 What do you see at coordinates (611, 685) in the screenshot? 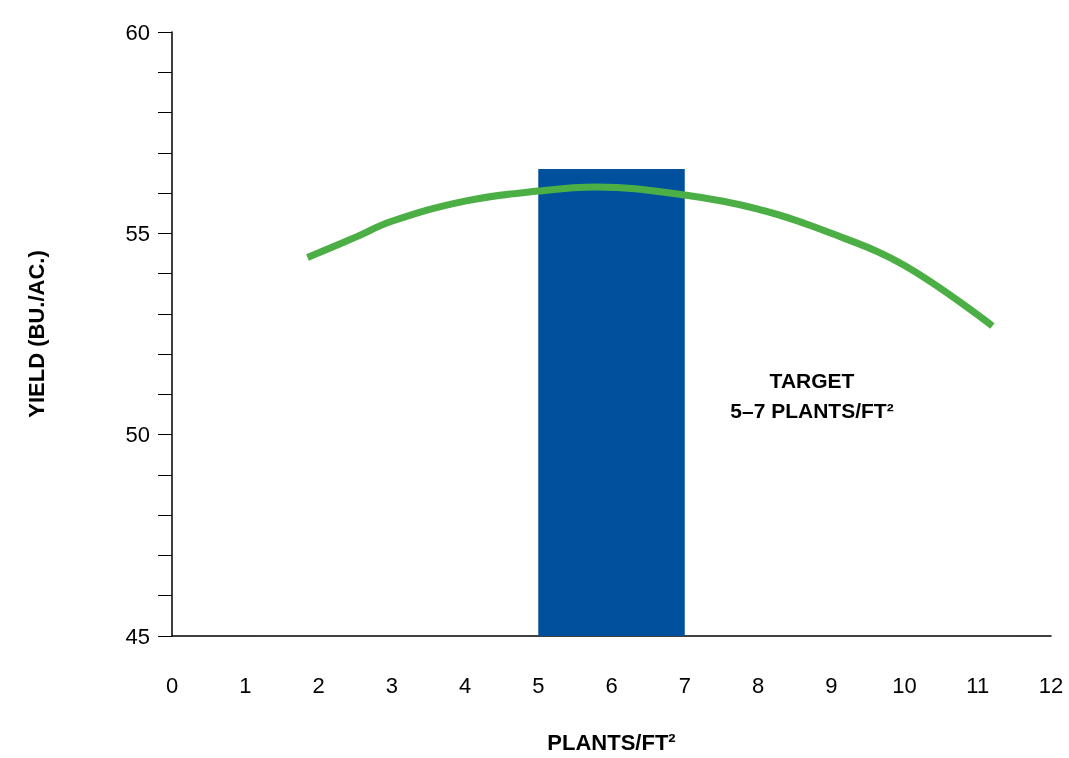
I see `x-tick-label: 6` at bounding box center [611, 685].